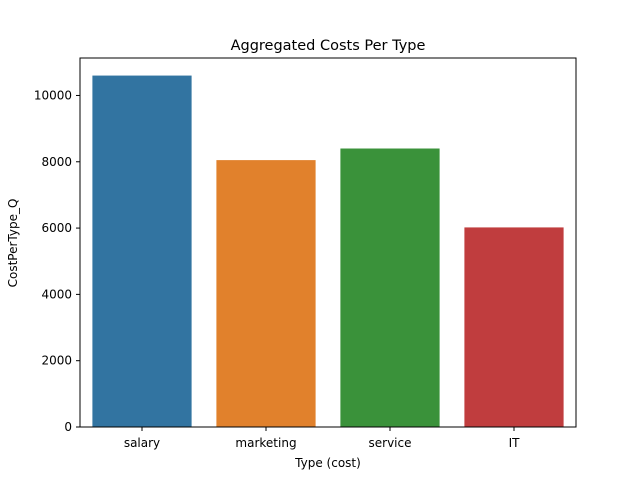 This screenshot has height=484, width=640. What do you see at coordinates (390, 443) in the screenshot?
I see `x-tick-label: service` at bounding box center [390, 443].